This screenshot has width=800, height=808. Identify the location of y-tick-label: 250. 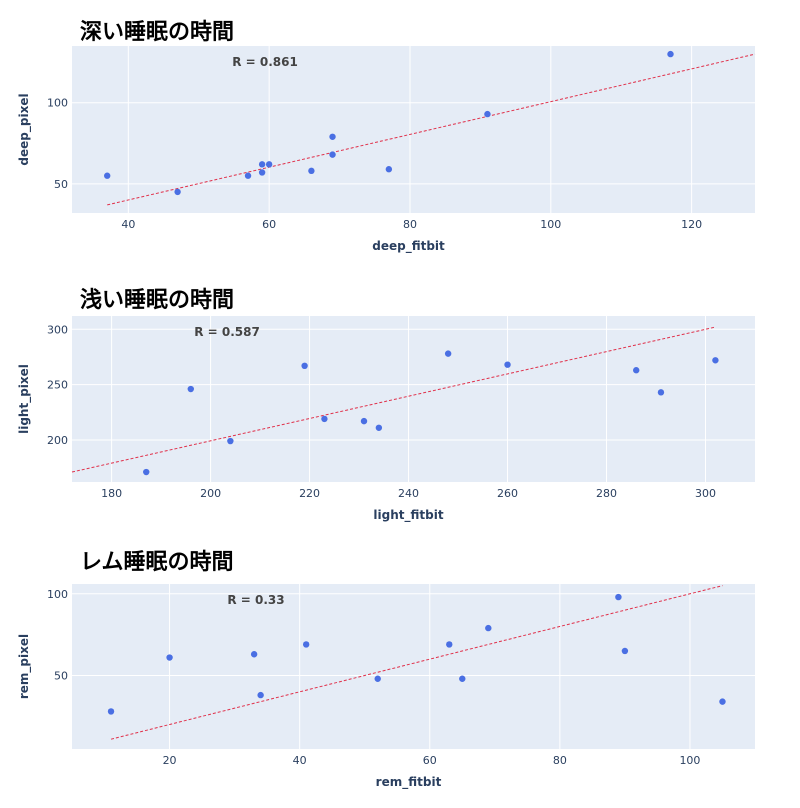
(57, 385).